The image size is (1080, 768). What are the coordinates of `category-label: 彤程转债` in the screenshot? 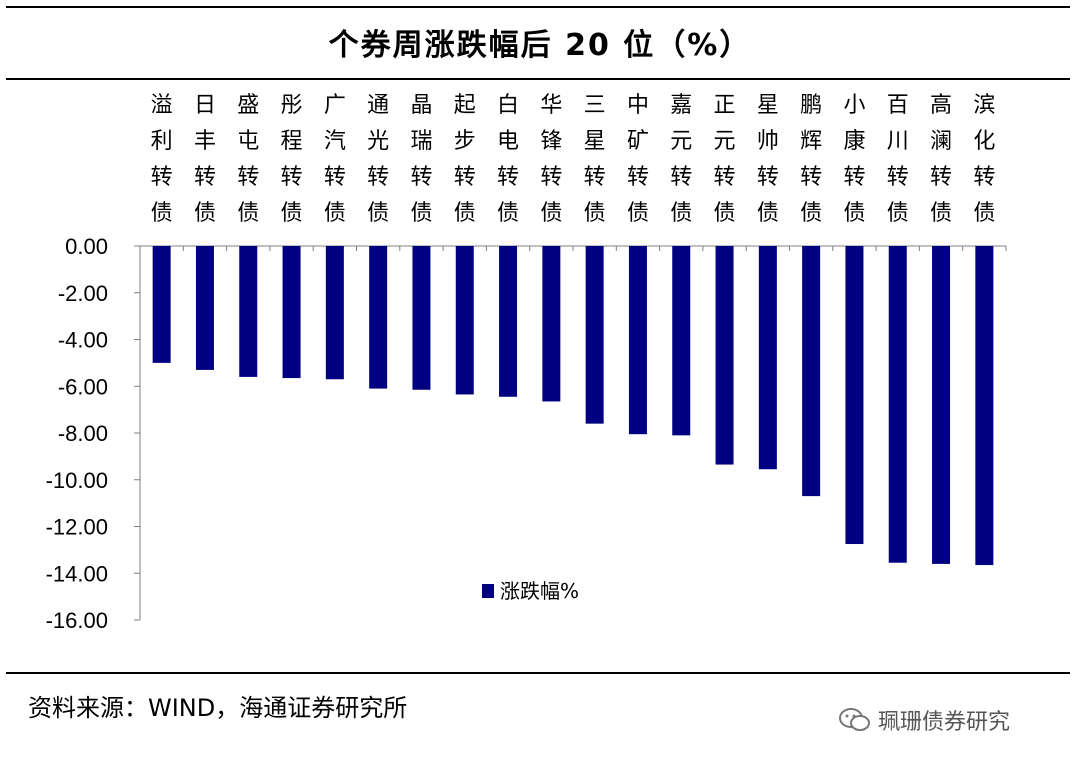 It's located at (292, 159).